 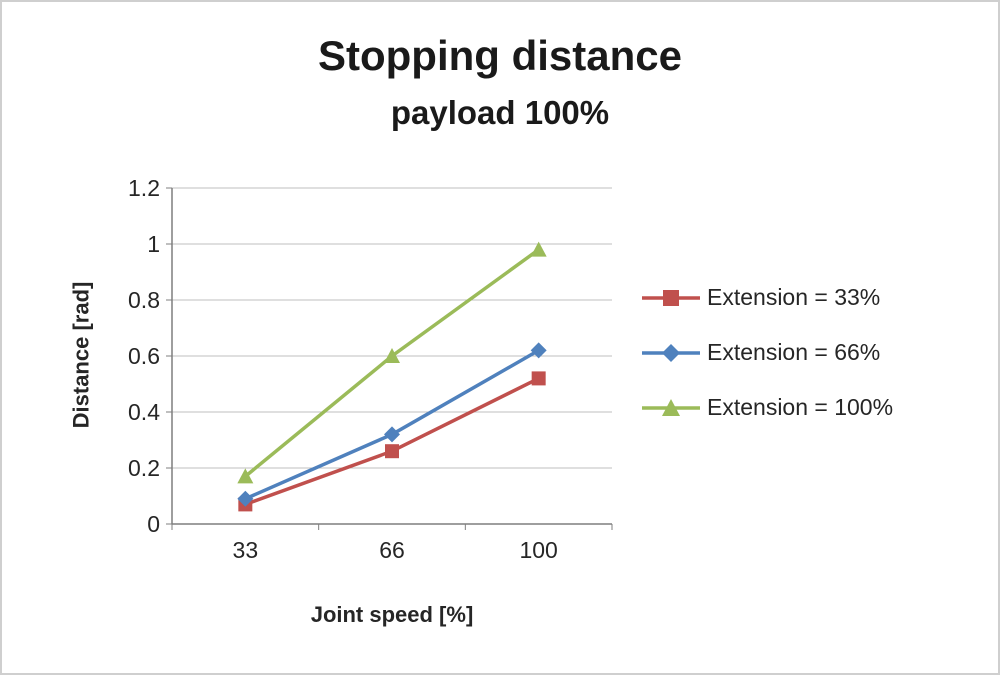 I want to click on legend-item: Extension = 66%, so click(x=766, y=352).